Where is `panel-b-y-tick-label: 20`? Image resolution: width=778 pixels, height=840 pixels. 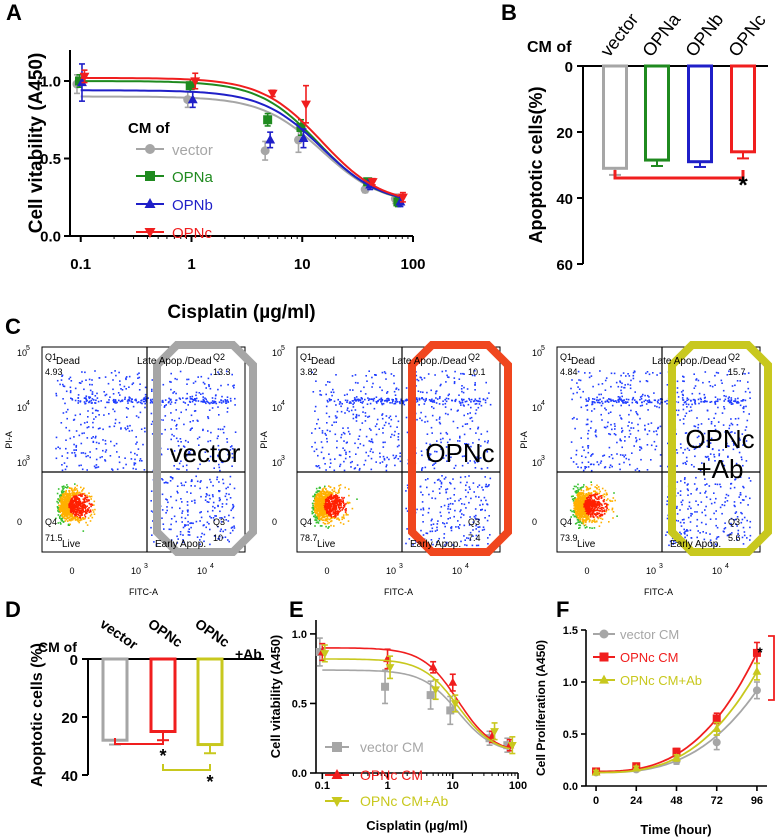
panel-b-y-tick-label: 20 is located at coordinates (564, 133).